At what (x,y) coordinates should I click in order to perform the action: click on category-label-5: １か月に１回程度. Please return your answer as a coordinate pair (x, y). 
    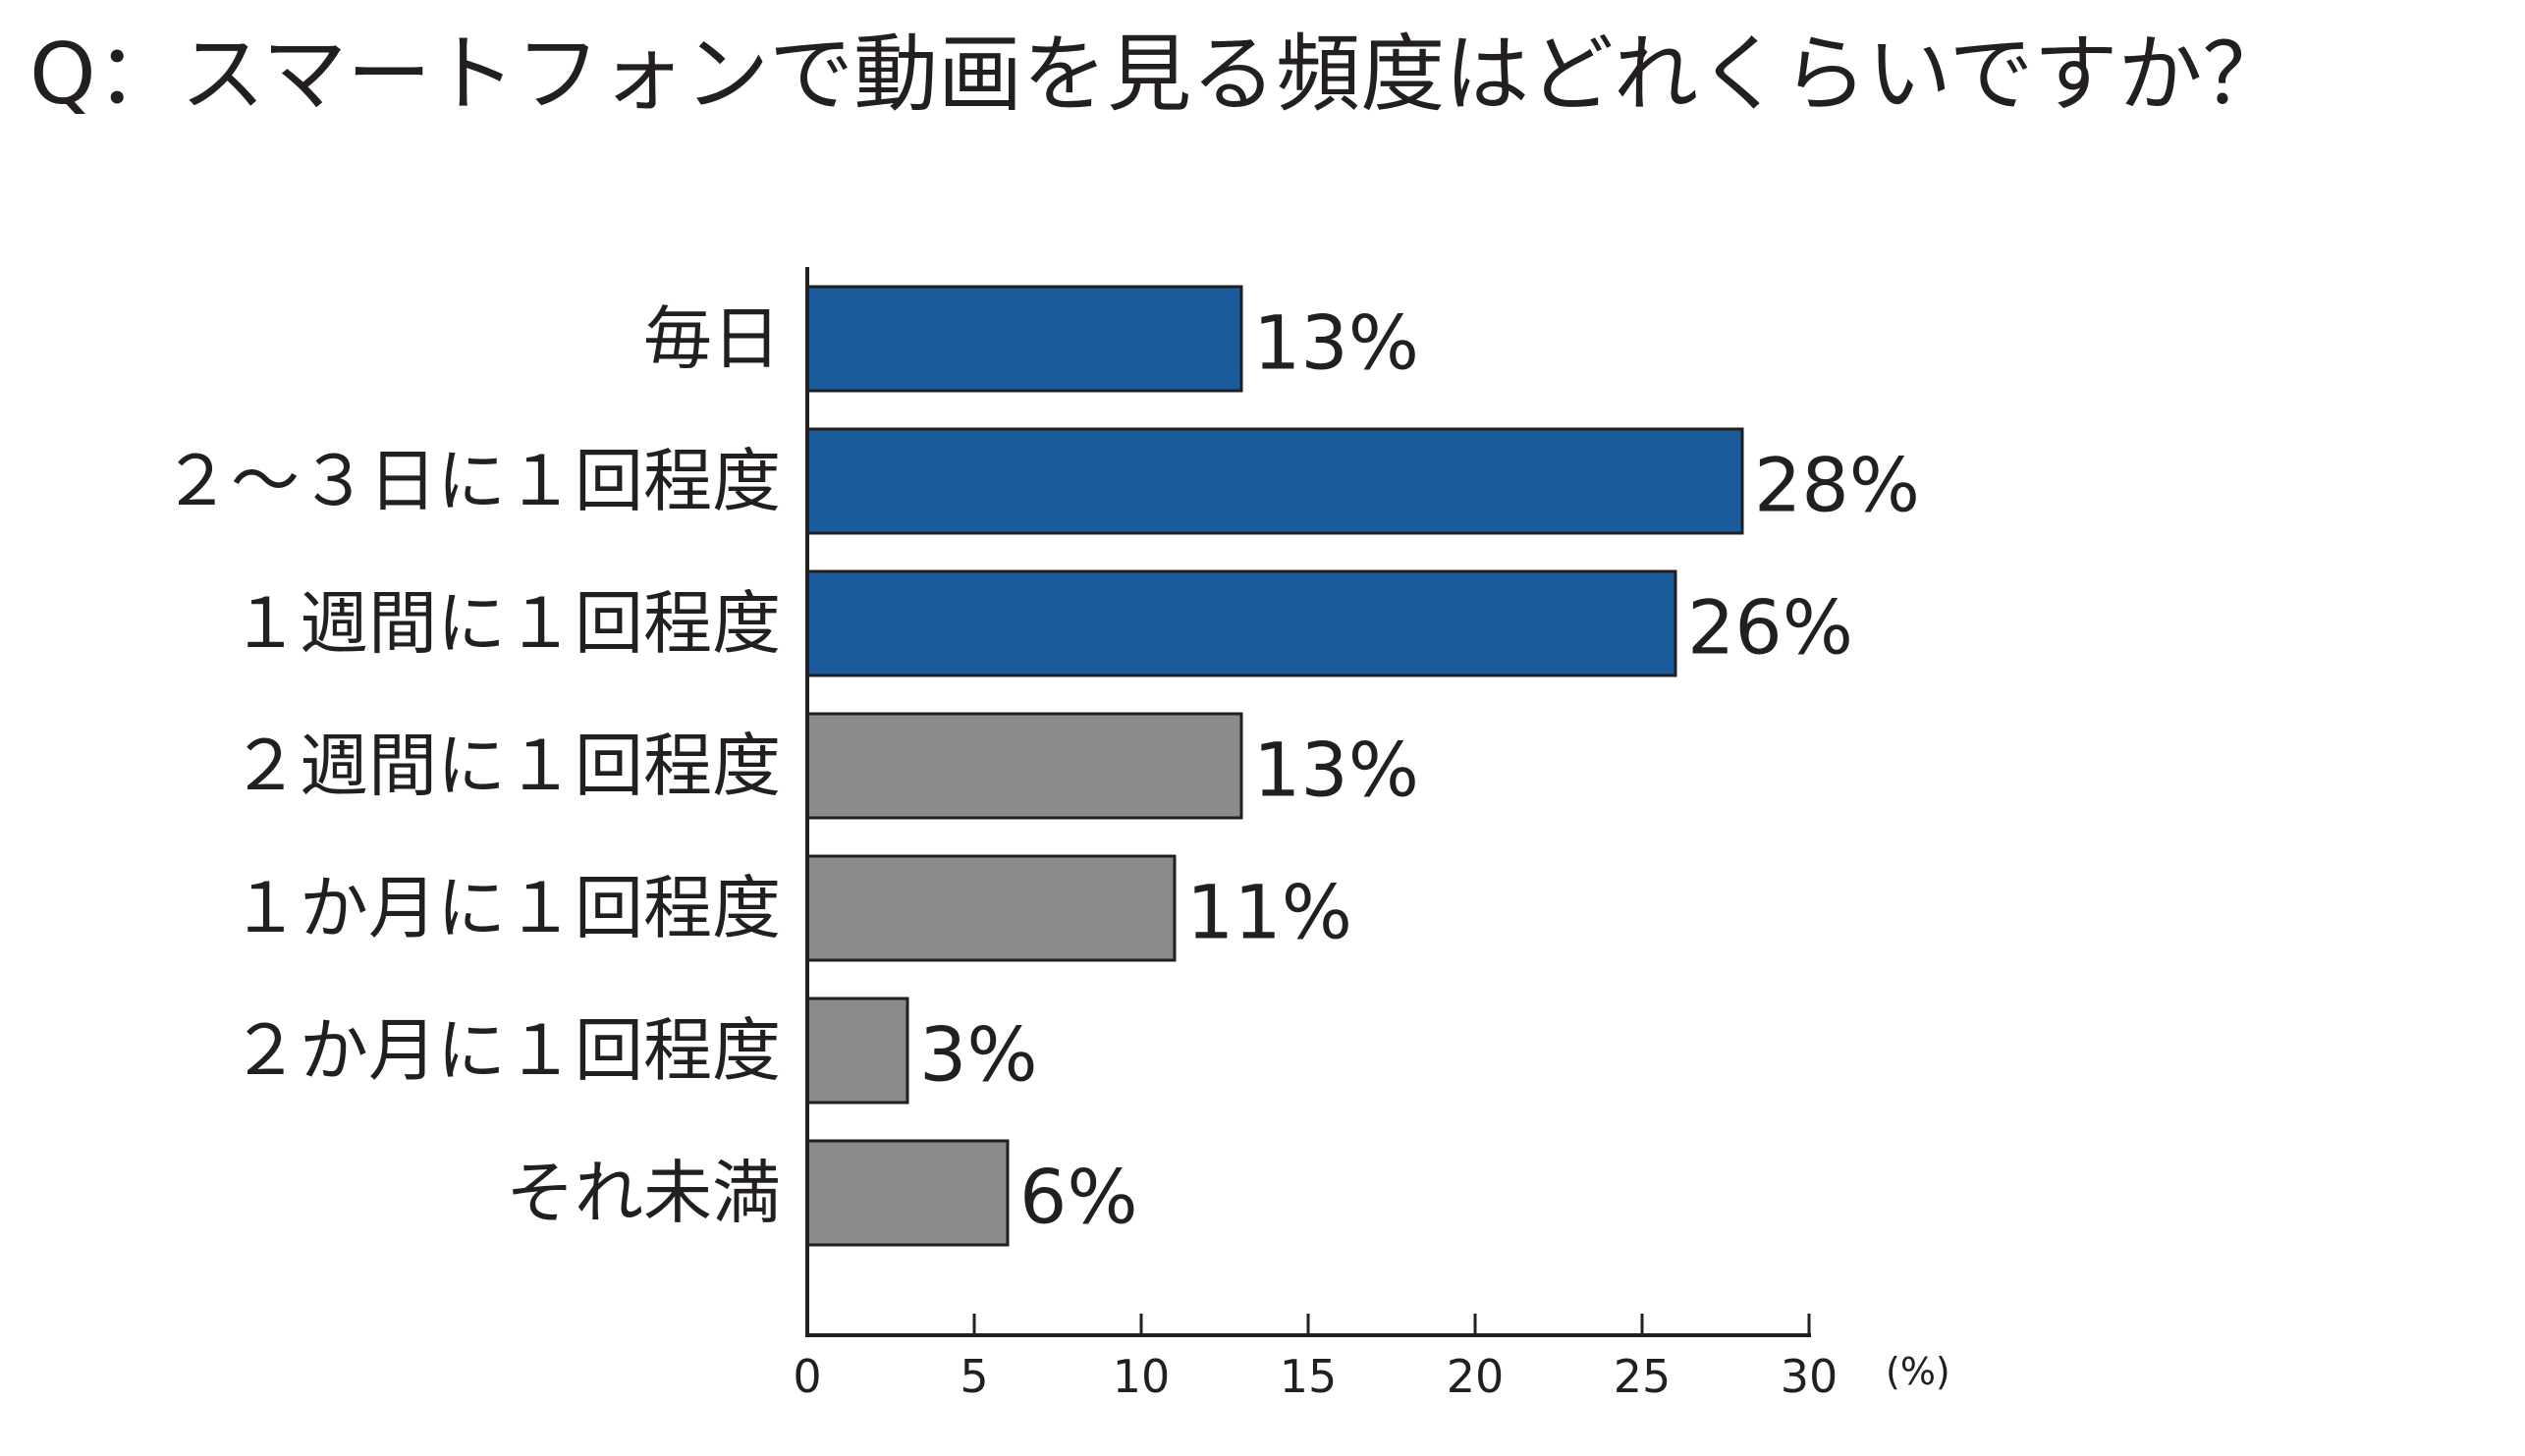
    Looking at the image, I should click on (506, 908).